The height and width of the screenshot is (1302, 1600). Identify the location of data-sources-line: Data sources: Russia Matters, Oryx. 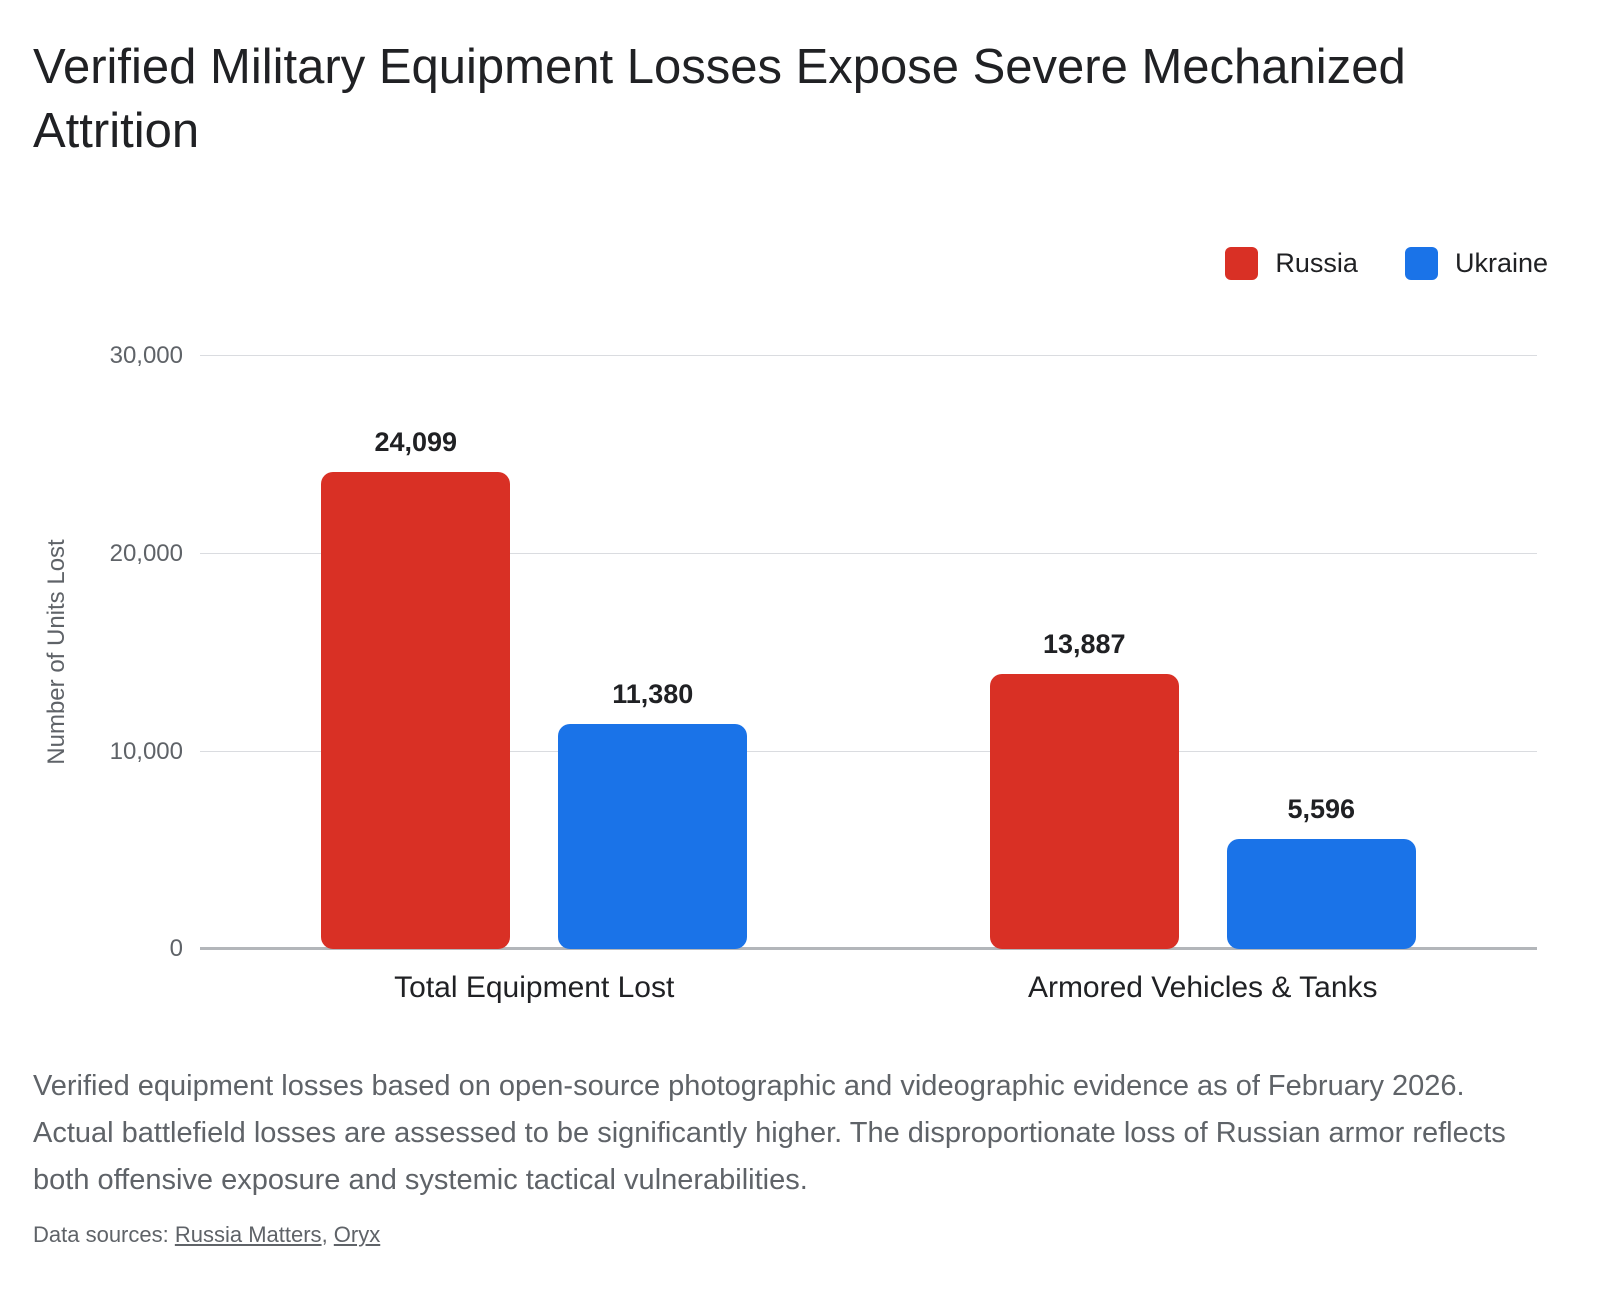
(790, 1235).